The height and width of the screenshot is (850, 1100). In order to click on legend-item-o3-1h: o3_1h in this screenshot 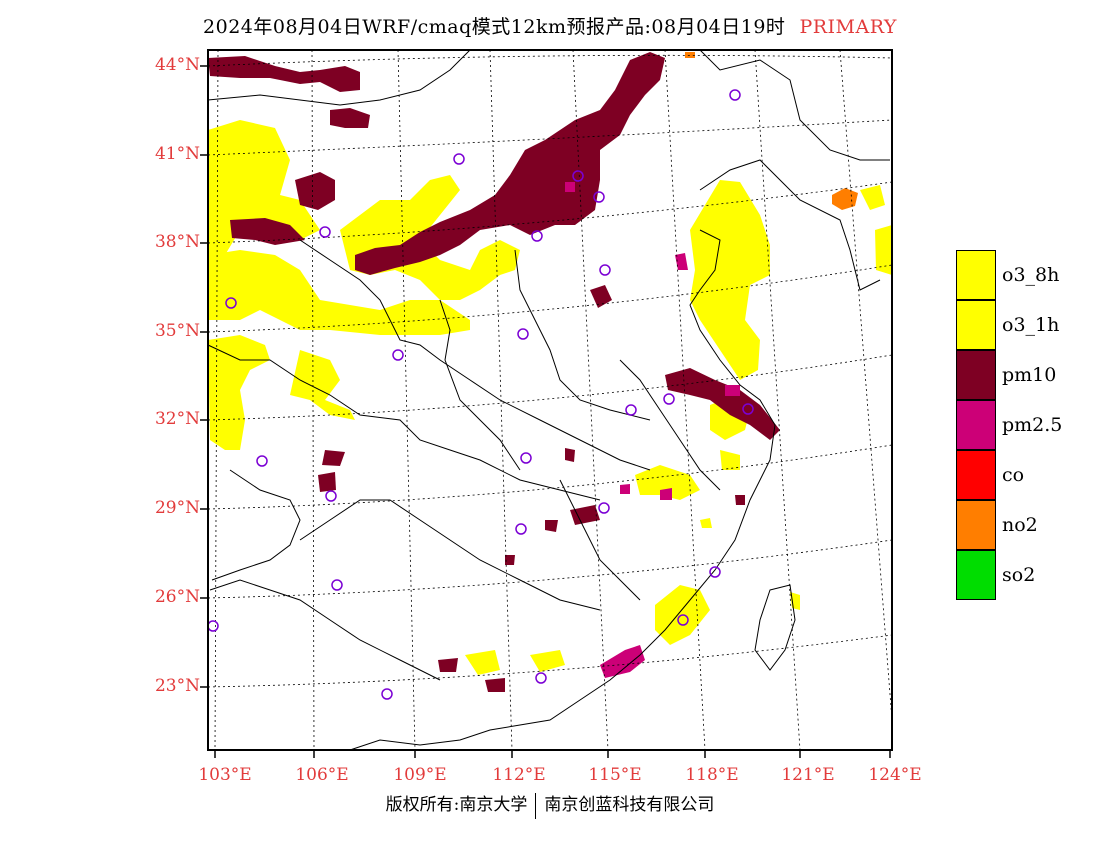, I will do `click(1026, 325)`.